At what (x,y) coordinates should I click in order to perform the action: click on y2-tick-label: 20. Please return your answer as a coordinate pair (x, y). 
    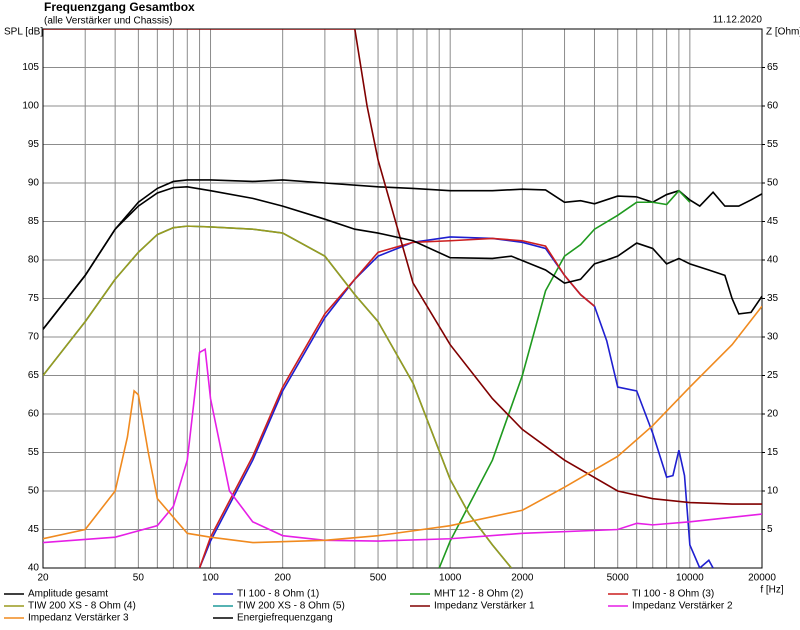
    Looking at the image, I should click on (773, 414).